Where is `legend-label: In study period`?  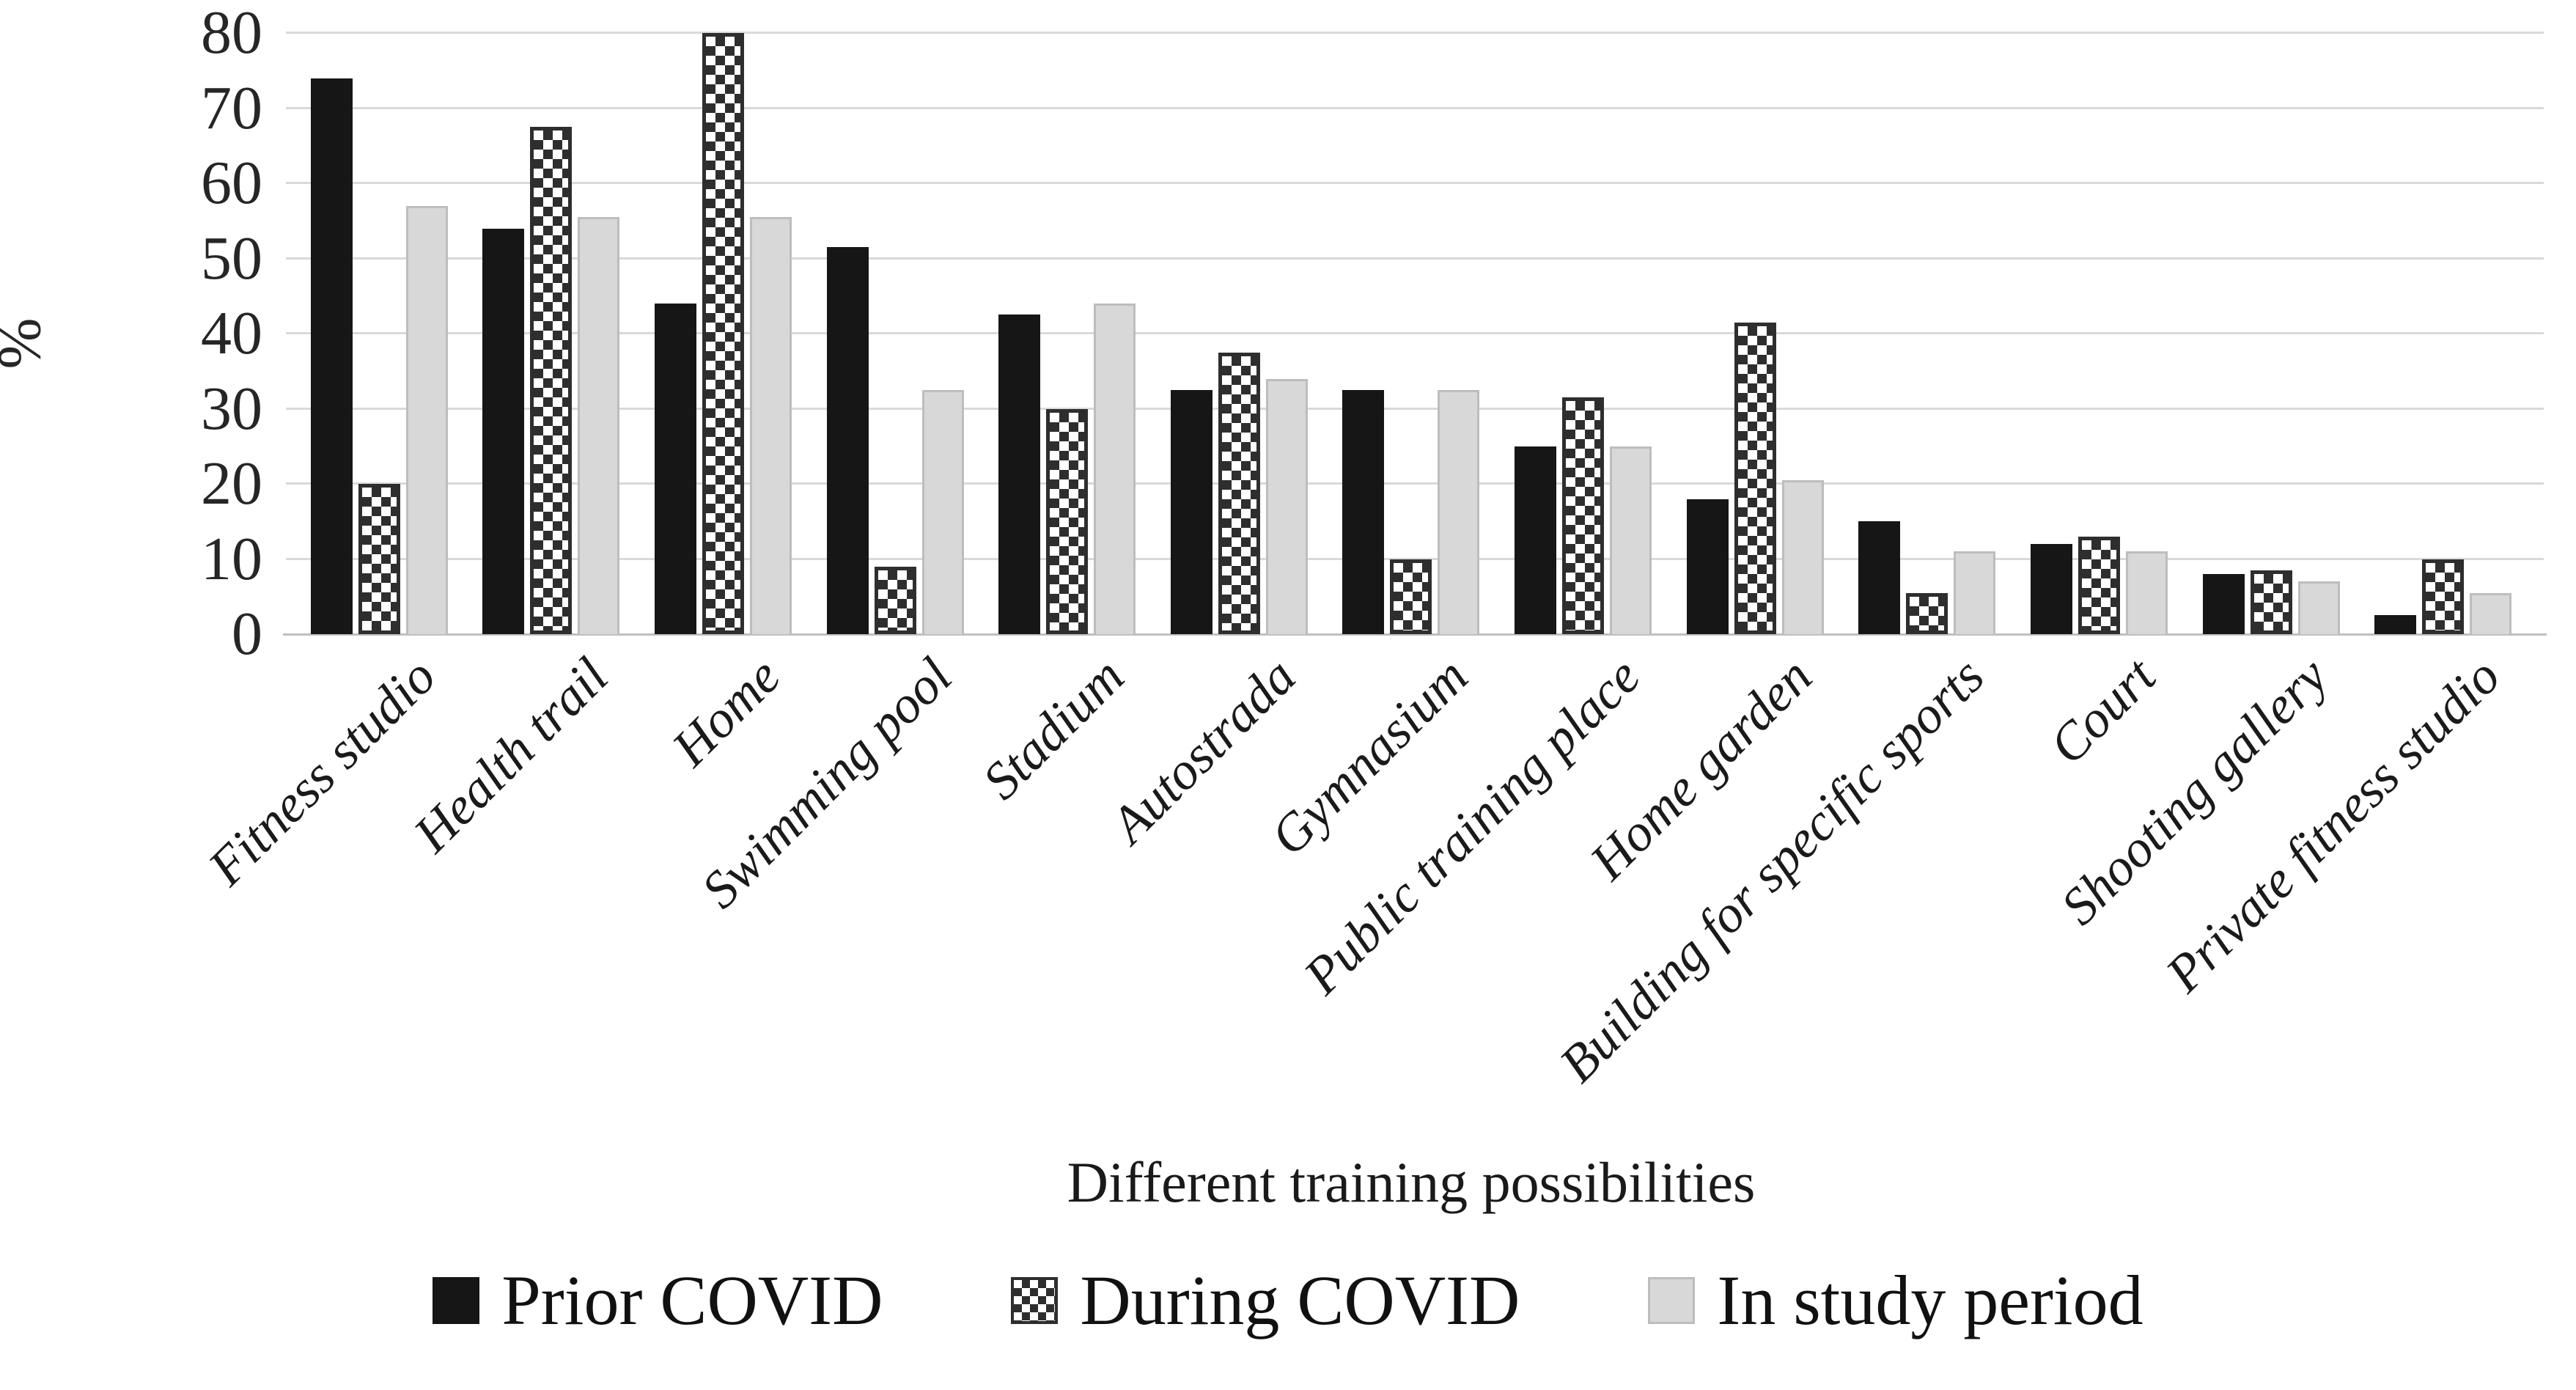 legend-label: In study period is located at coordinates (1930, 1300).